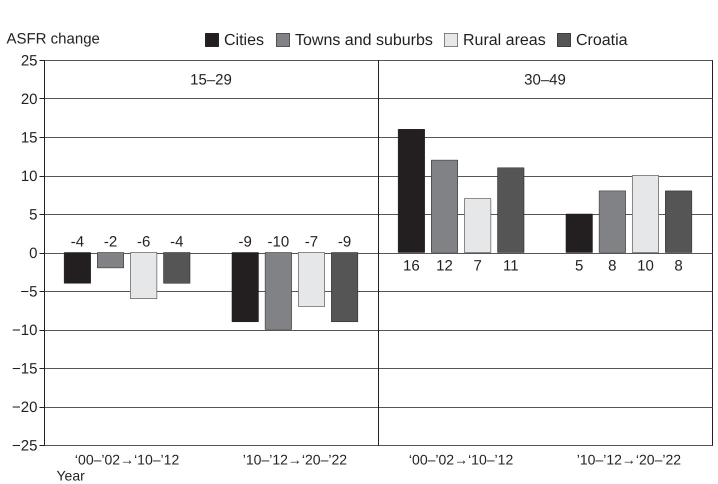  Describe the element at coordinates (25, 369) in the screenshot. I see `y-tick-label: −15` at that location.